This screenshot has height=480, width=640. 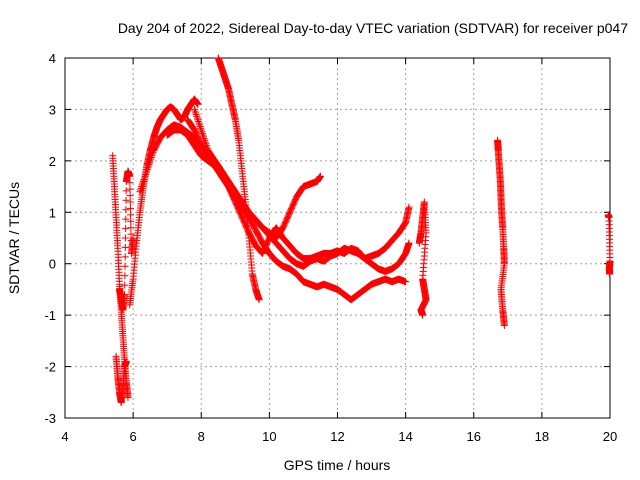 What do you see at coordinates (269, 436) in the screenshot?
I see `x-tick-label: 10` at bounding box center [269, 436].